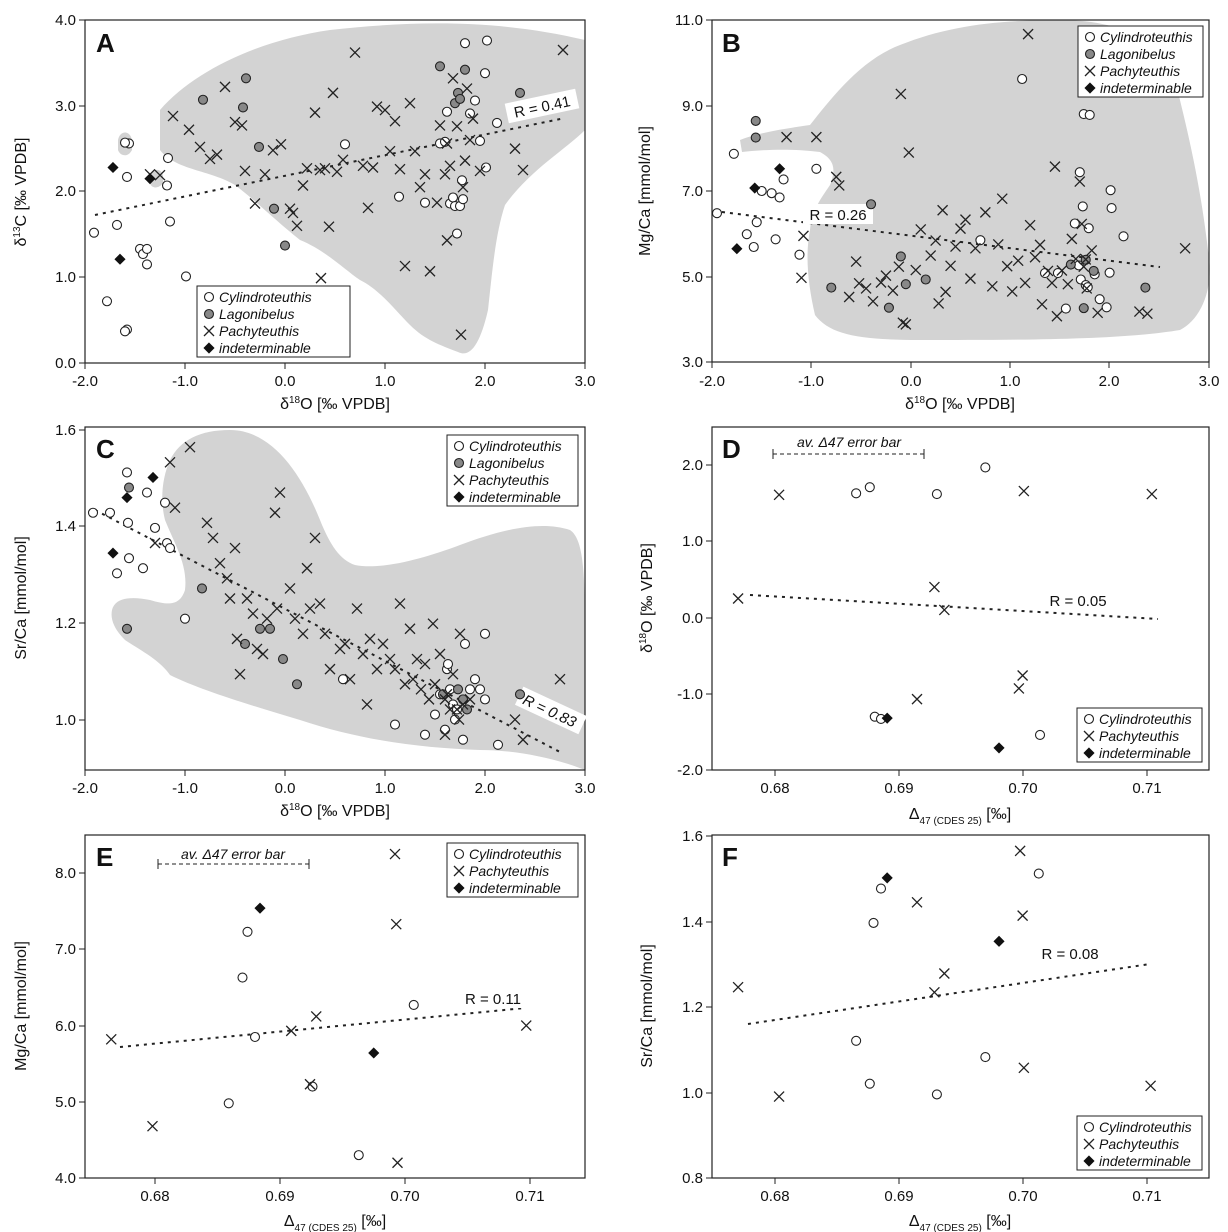  I want to click on panel-b-trend-line, so click(941, 239).